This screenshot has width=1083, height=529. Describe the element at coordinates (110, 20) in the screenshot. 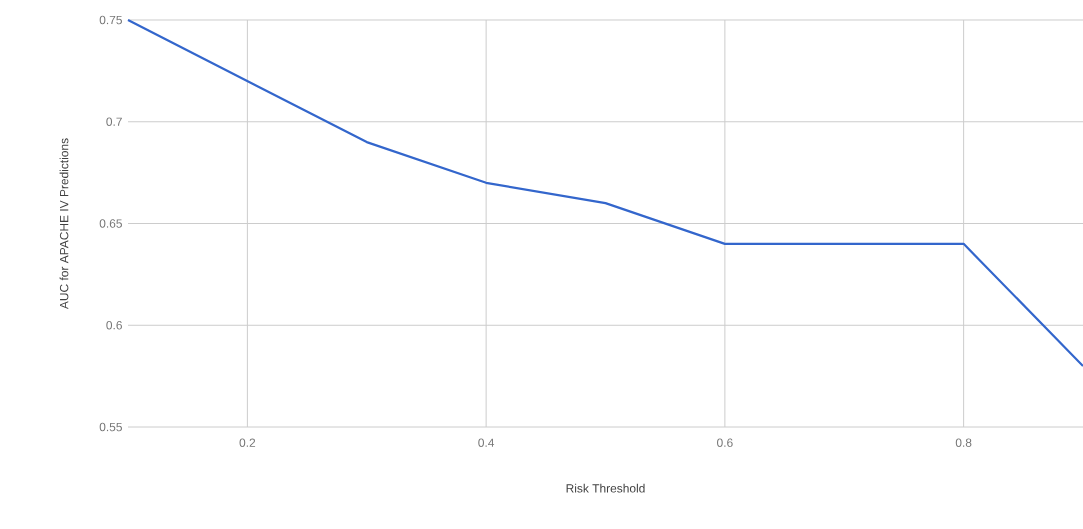

I see `y-tick-label: 0.75` at that location.